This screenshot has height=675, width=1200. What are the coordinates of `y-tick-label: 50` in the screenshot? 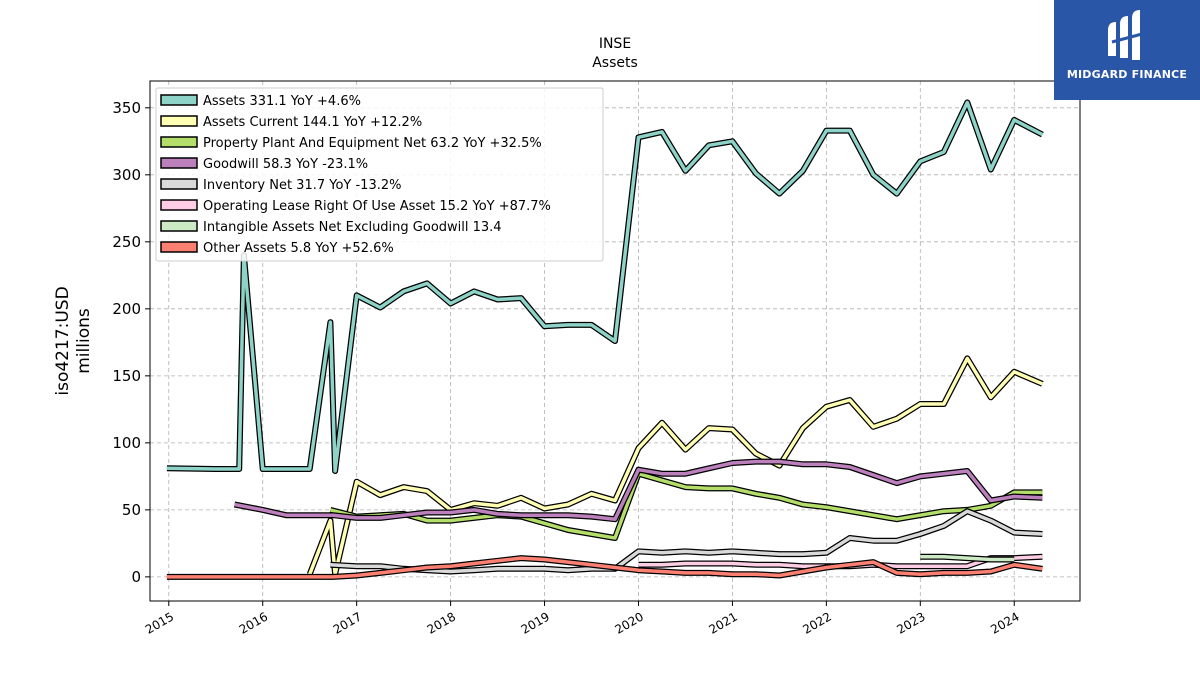 It's located at (131, 510).